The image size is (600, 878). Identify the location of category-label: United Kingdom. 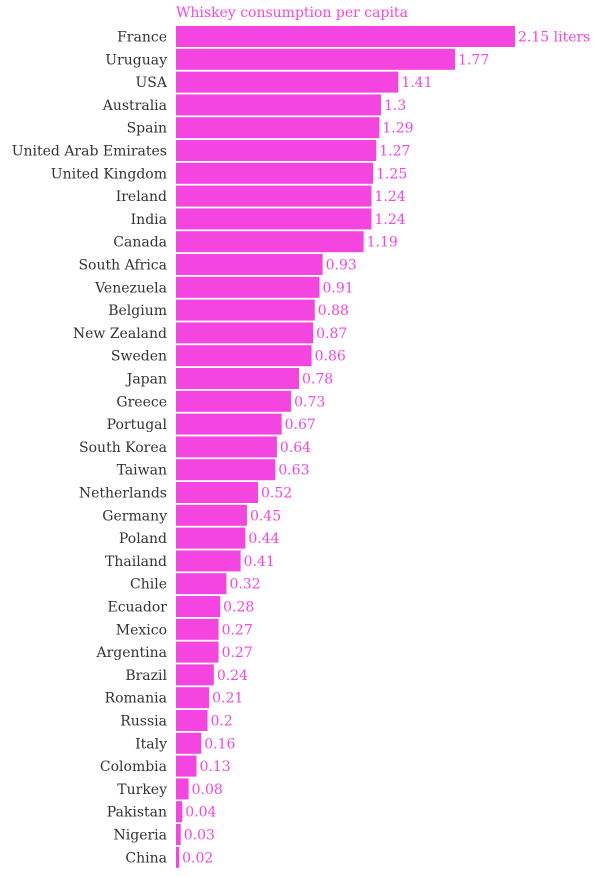
(109, 174).